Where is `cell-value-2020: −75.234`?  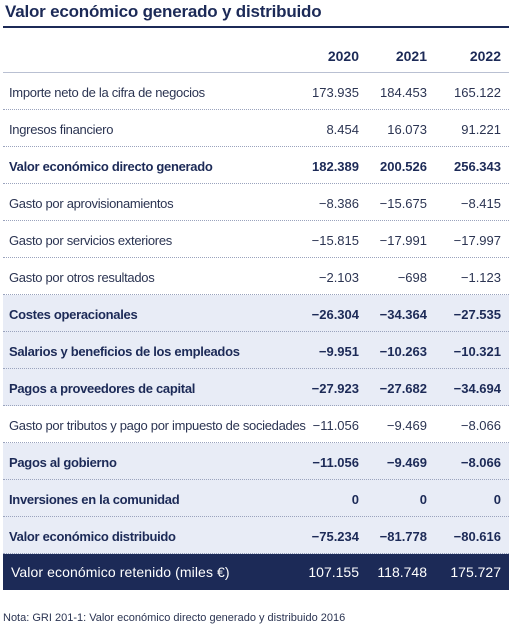 cell-value-2020: −75.234 is located at coordinates (335, 536).